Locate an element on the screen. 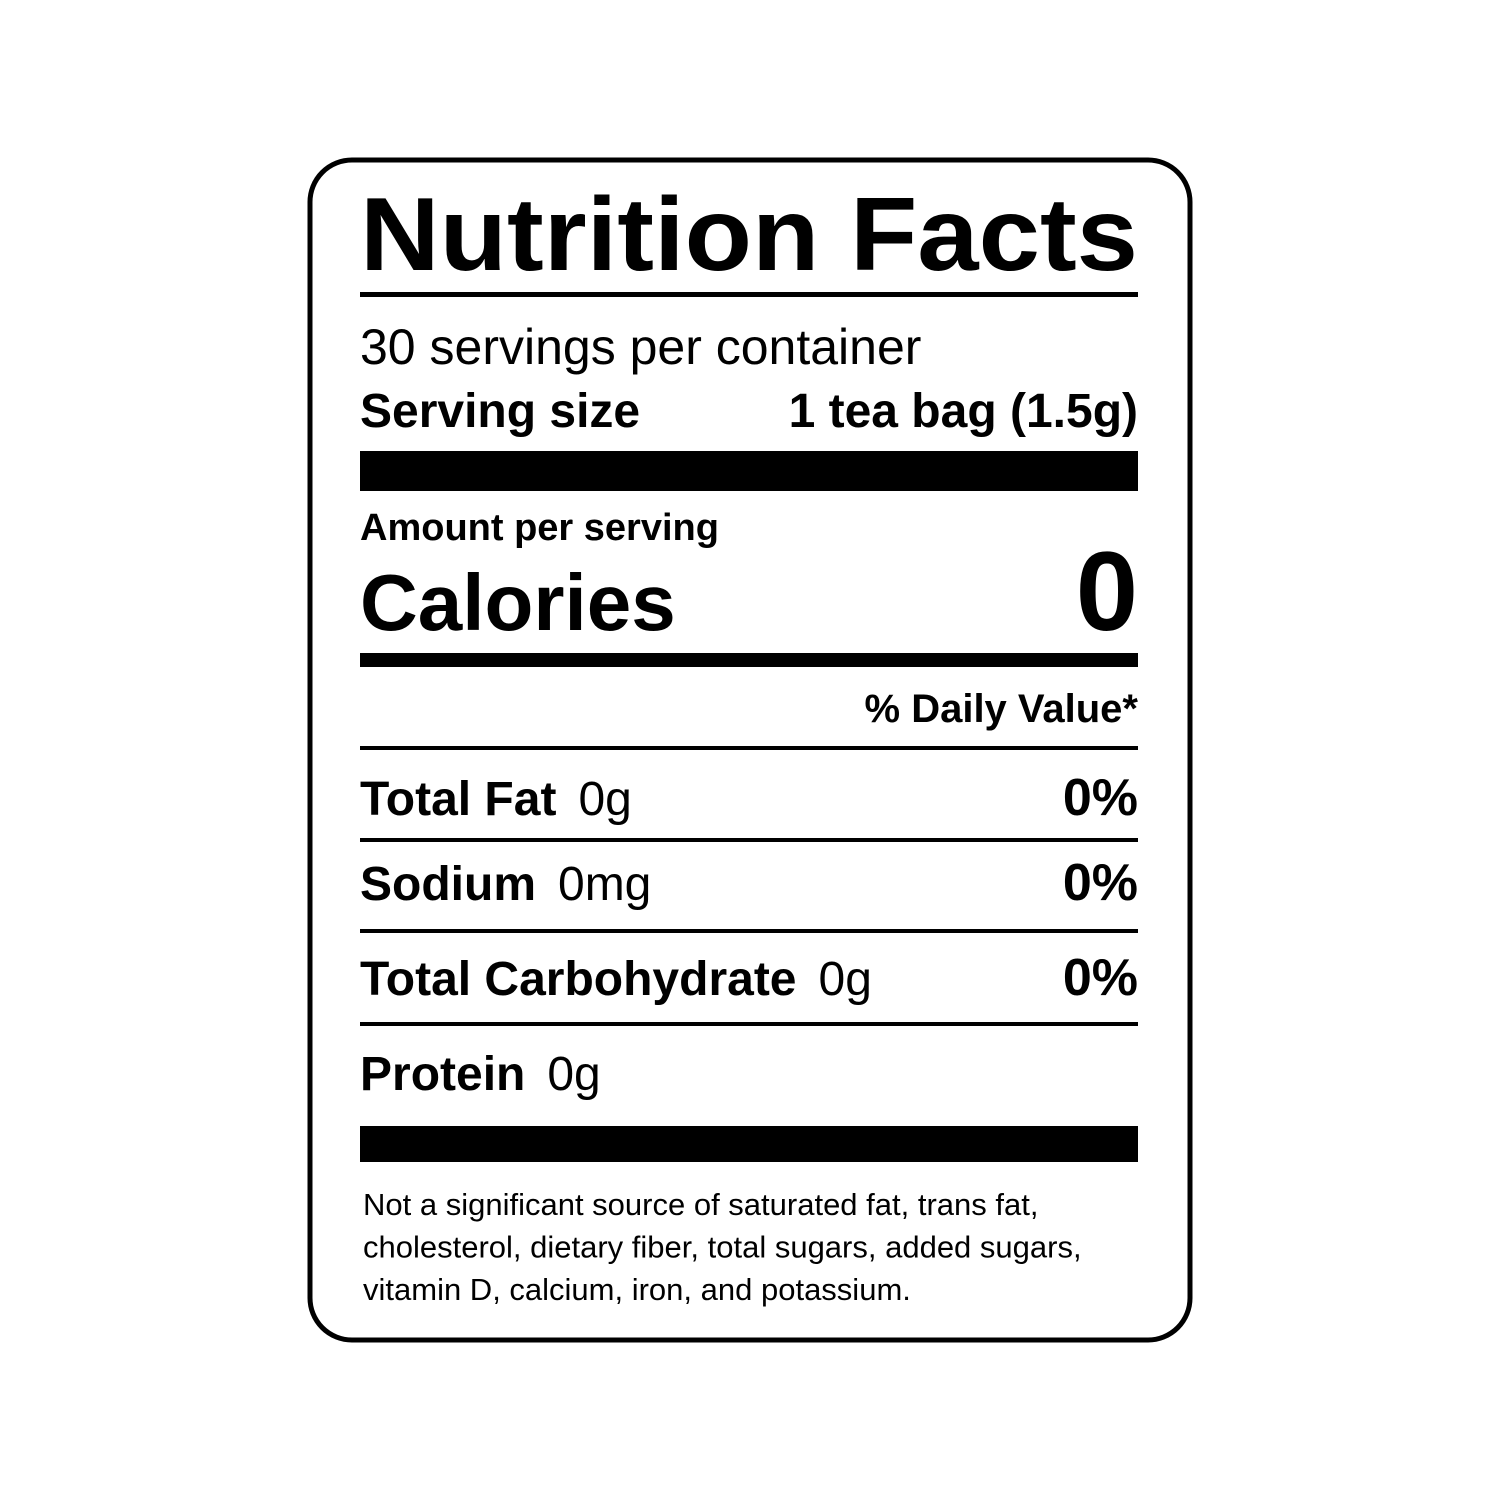 The height and width of the screenshot is (1500, 1500). title: Nutrition Facts is located at coordinates (749, 235).